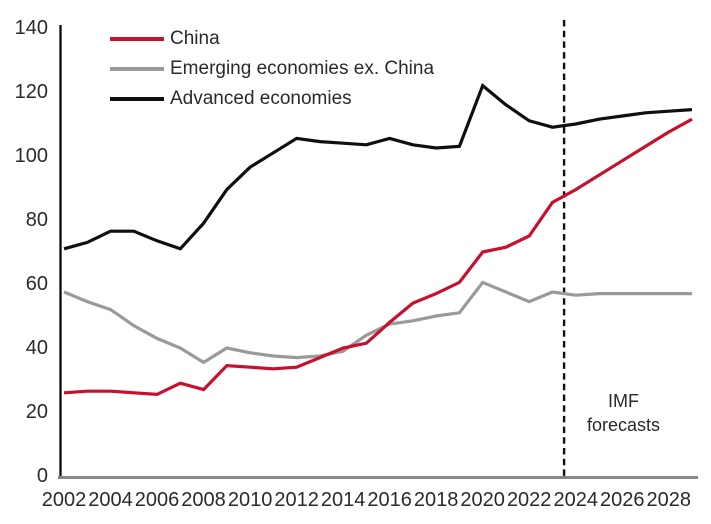 This screenshot has height=524, width=711. What do you see at coordinates (389, 500) in the screenshot?
I see `x-tick-label: 2016` at bounding box center [389, 500].